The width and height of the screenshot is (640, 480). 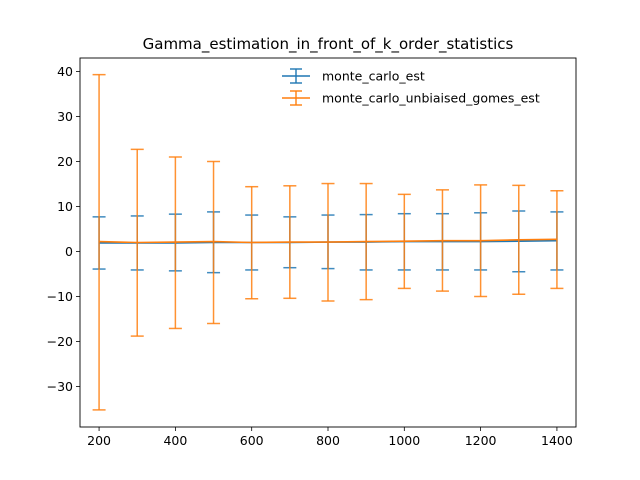 What do you see at coordinates (373, 76) in the screenshot?
I see `legend-series-1-label: monte_carlo_est` at bounding box center [373, 76].